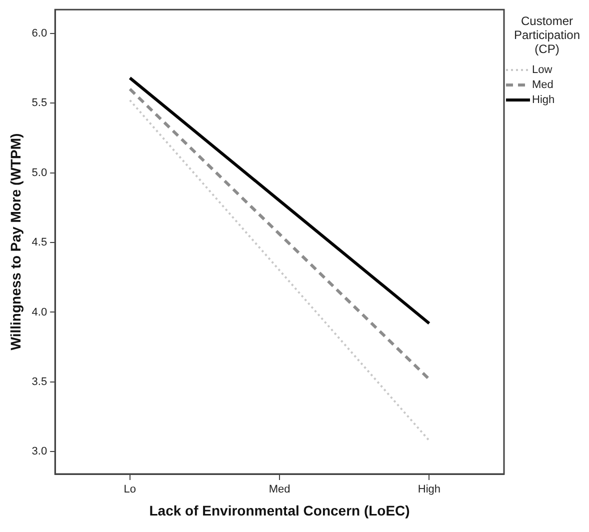 This screenshot has width=589, height=532. What do you see at coordinates (130, 490) in the screenshot?
I see `x-tick-label: Lo` at bounding box center [130, 490].